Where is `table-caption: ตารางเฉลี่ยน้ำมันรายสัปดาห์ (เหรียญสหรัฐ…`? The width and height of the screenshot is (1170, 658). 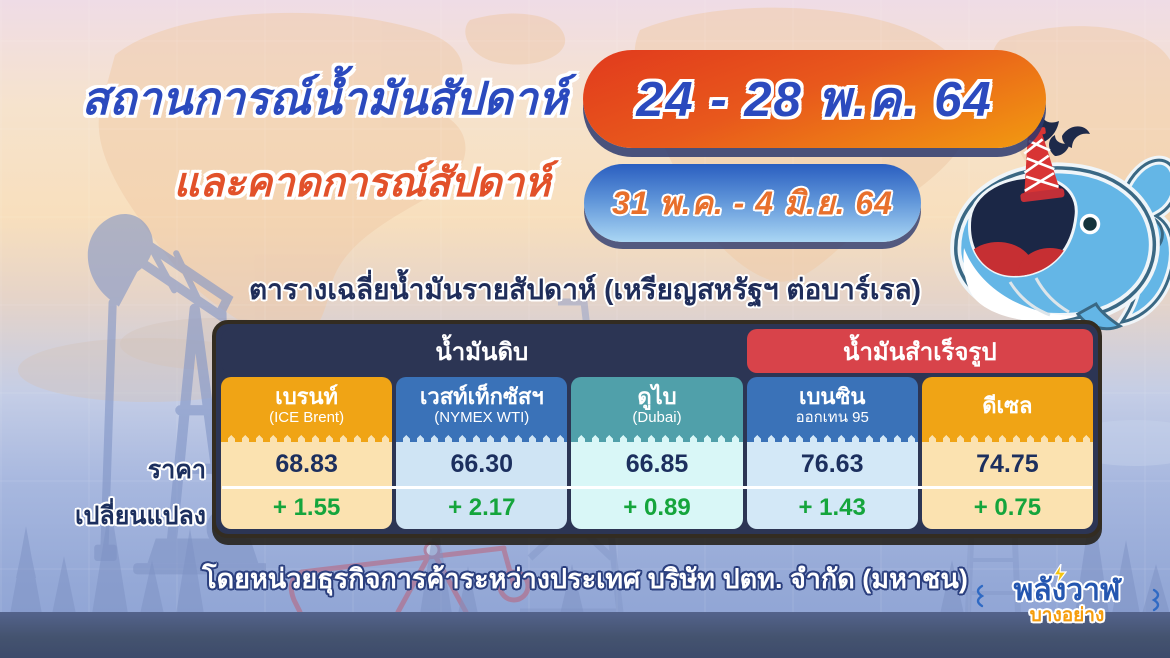
table-caption: ตารางเฉลี่ยน้ำมันรายสัปดาห์ (เหรียญสหรัฐ… is located at coordinates (585, 289).